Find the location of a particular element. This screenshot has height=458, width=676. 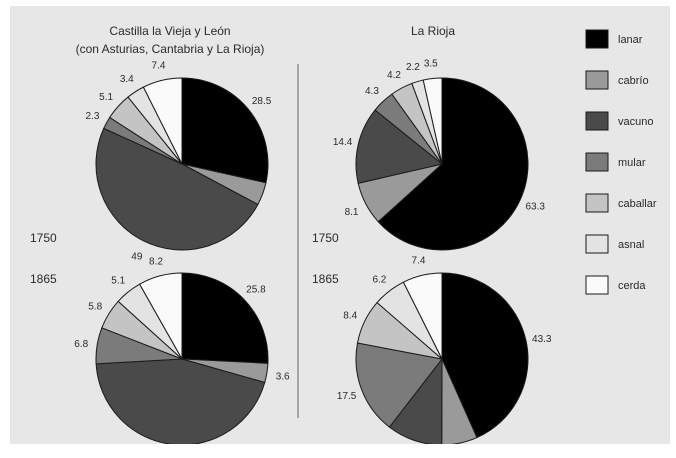

pie-2: 63.3 8.1 14.4 4.3 4.2 2.2 3.5 is located at coordinates (439, 155).